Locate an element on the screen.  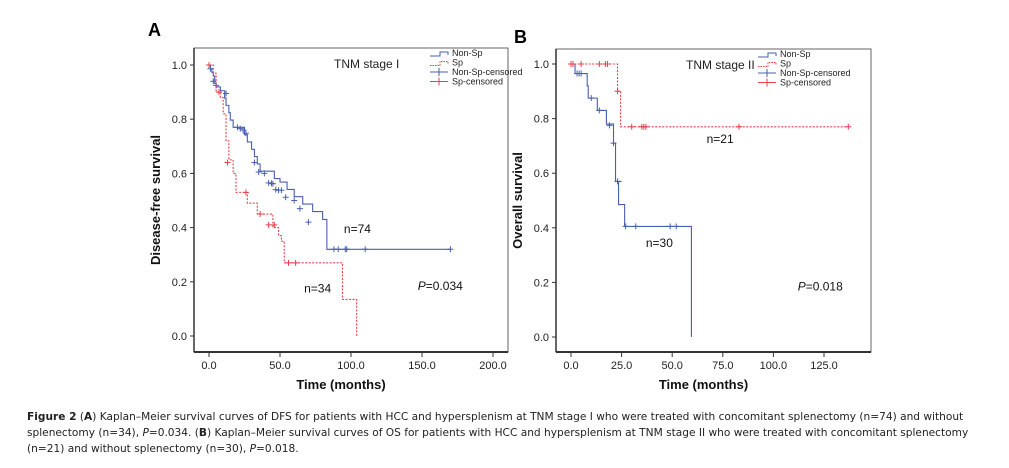
n-label: n=30 is located at coordinates (659, 243).